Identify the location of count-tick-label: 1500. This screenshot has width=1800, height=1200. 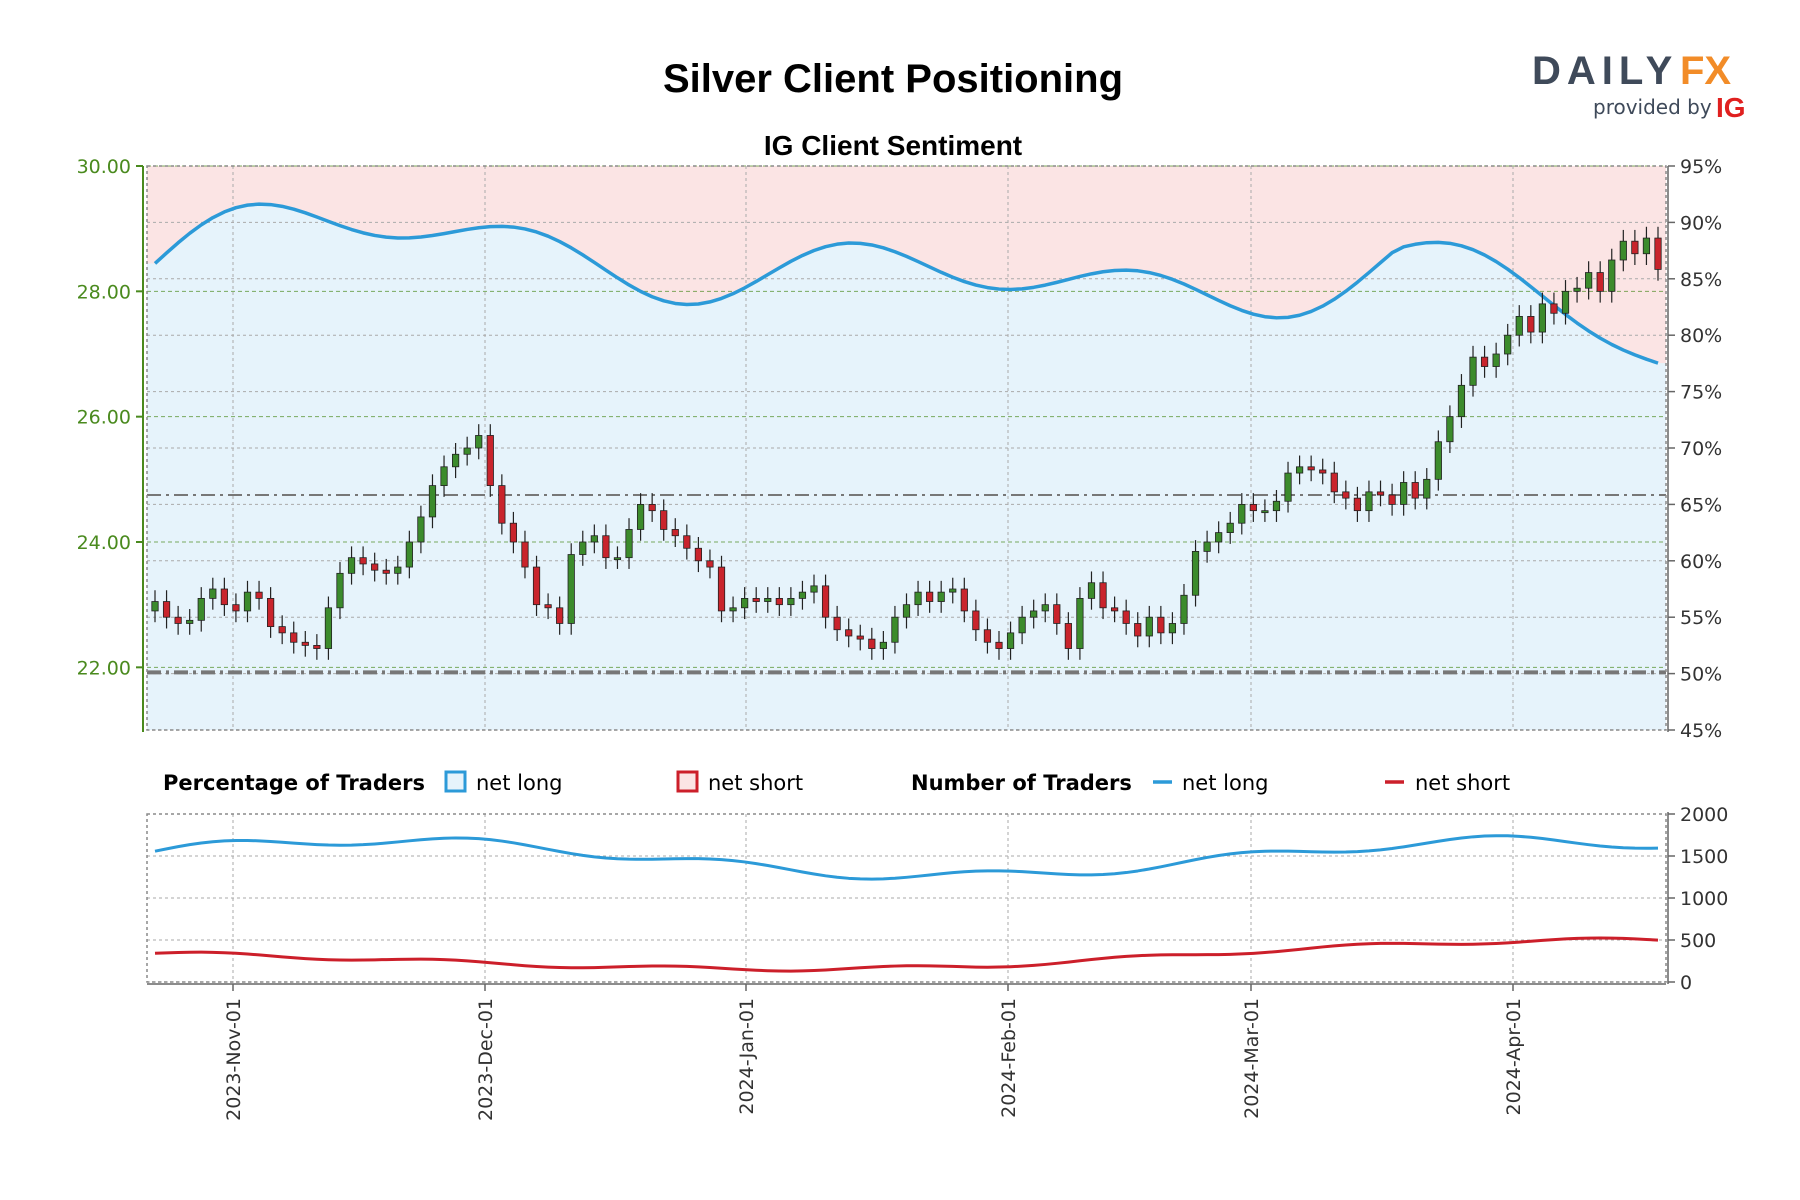
(1704, 857).